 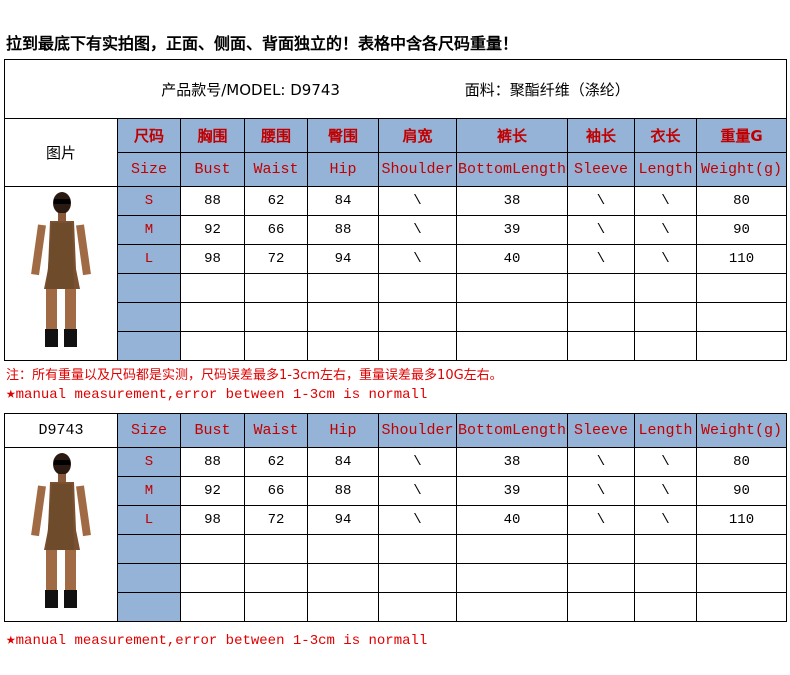 What do you see at coordinates (276, 230) in the screenshot?
I see `table-cell: 66` at bounding box center [276, 230].